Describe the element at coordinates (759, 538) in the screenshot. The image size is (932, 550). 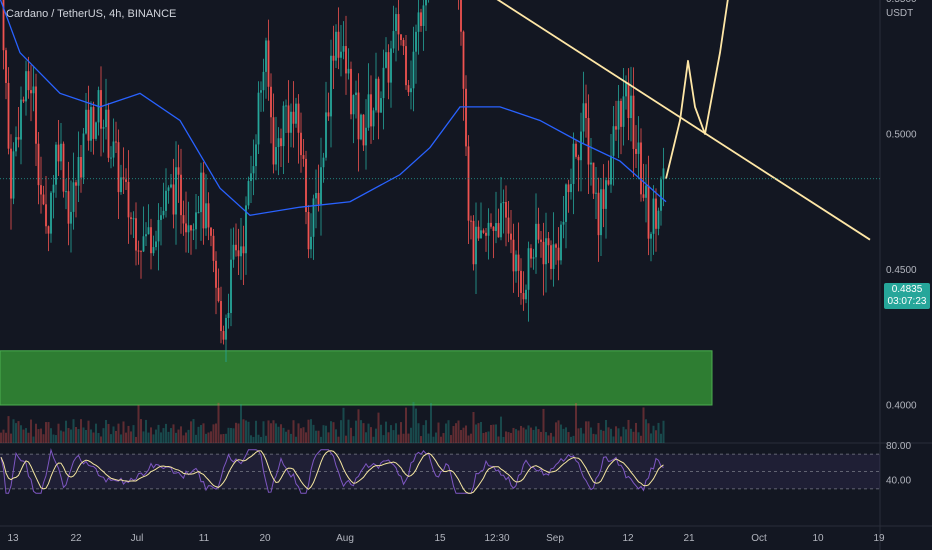
I see `time-tick-label: Oct` at that location.